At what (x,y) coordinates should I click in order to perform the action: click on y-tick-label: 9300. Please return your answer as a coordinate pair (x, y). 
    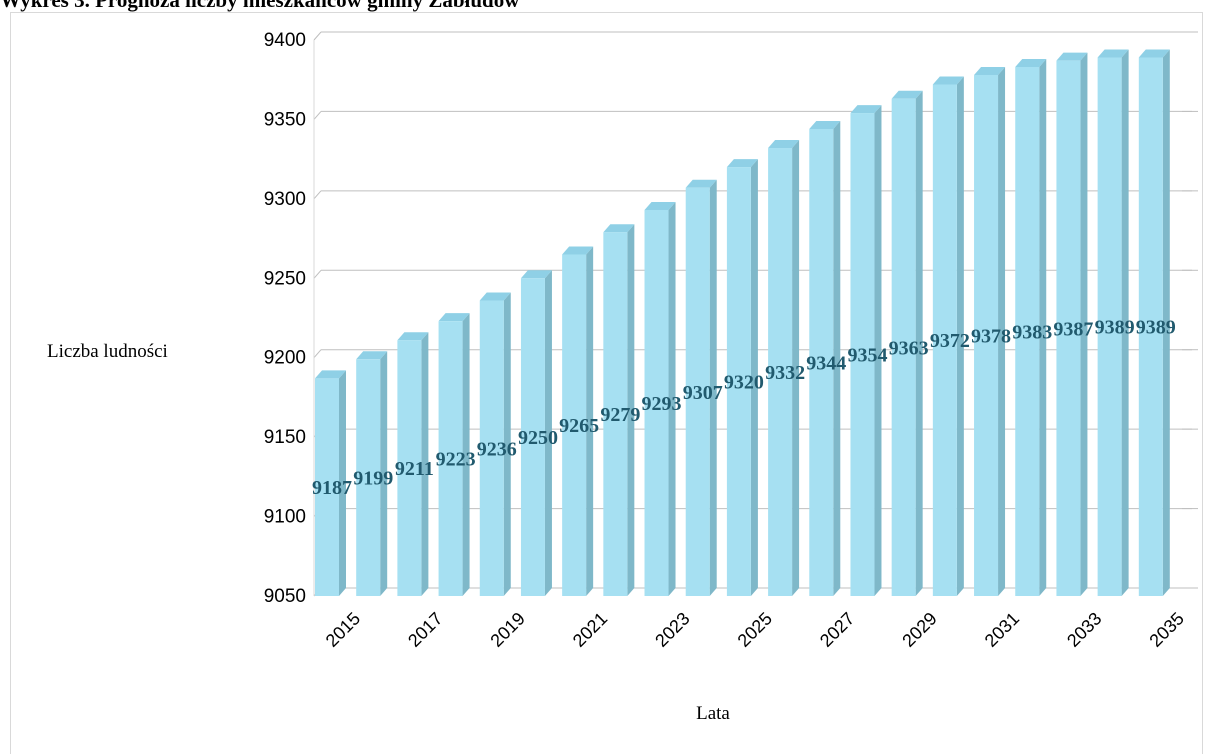
    Looking at the image, I should click on (285, 199).